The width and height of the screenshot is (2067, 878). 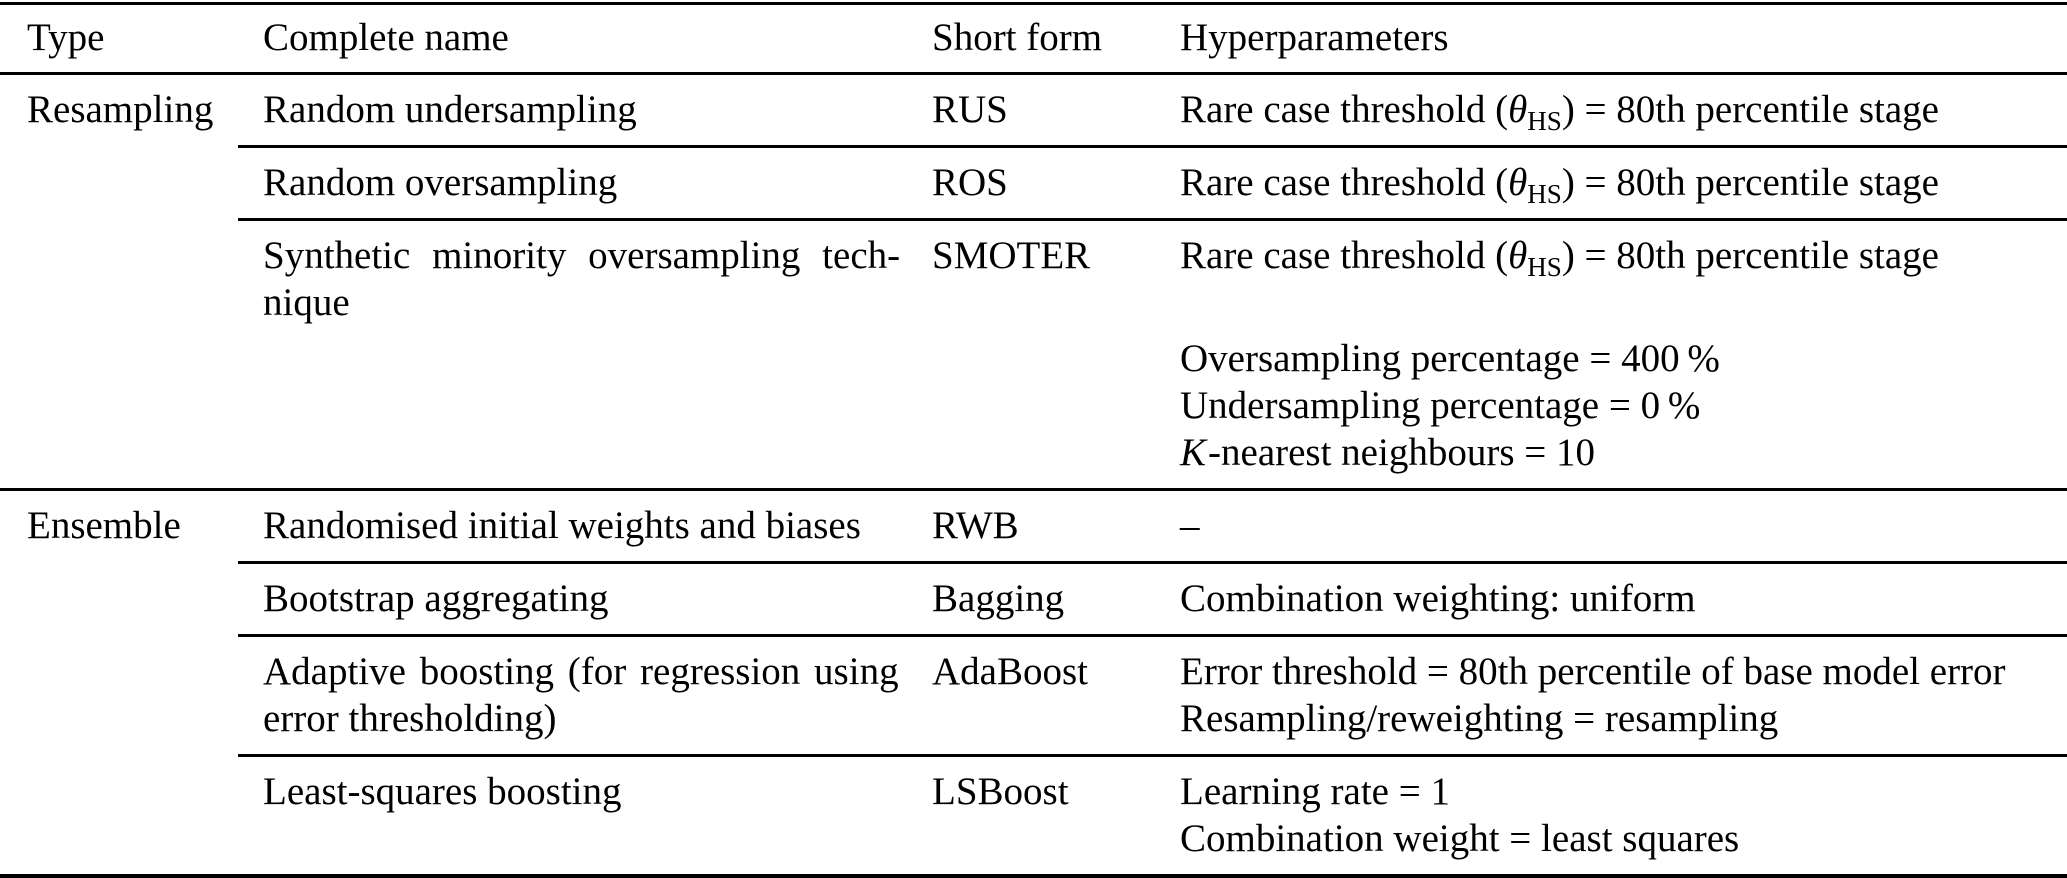 What do you see at coordinates (975, 525) in the screenshot?
I see `short-form-text: RWB` at bounding box center [975, 525].